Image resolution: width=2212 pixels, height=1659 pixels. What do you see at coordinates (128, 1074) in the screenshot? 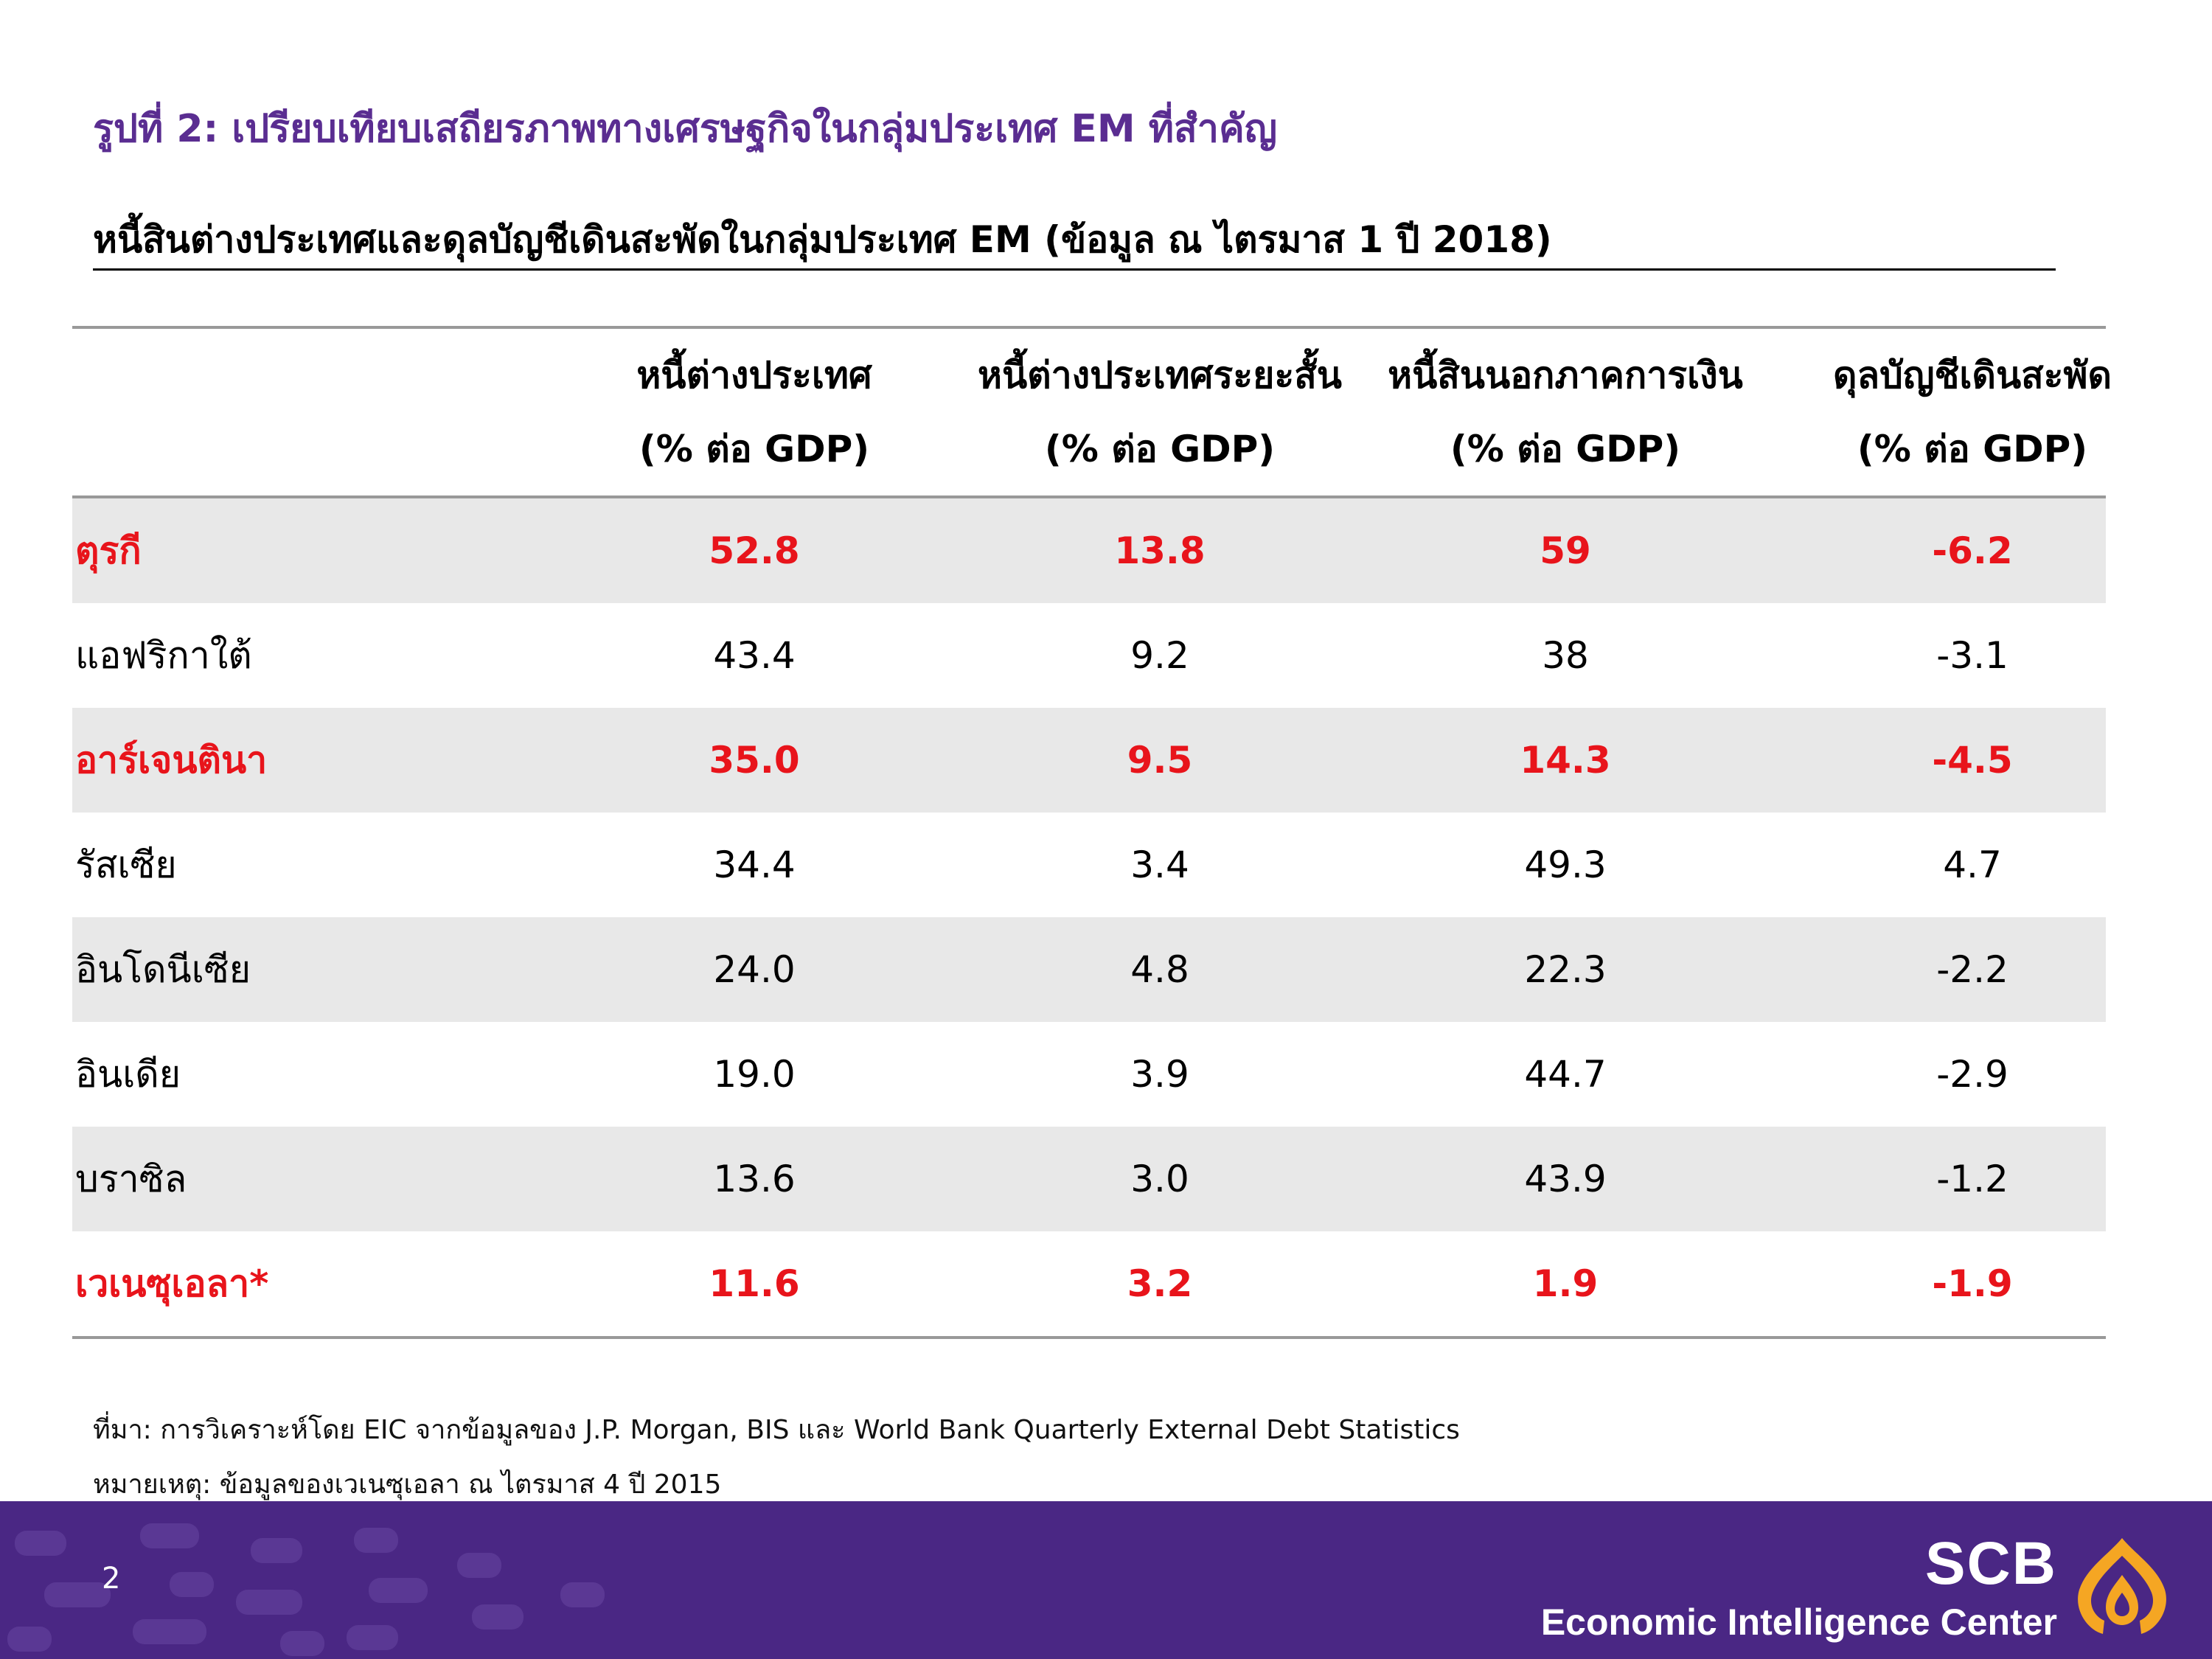
I see `country-name: อินเดีย` at bounding box center [128, 1074].